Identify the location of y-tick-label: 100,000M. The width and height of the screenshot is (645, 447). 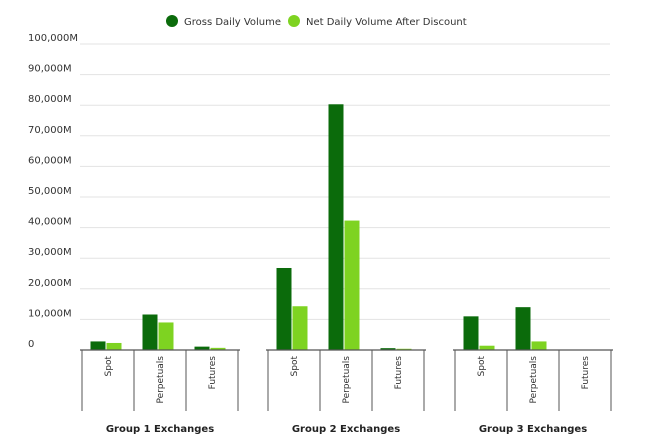
(53, 38).